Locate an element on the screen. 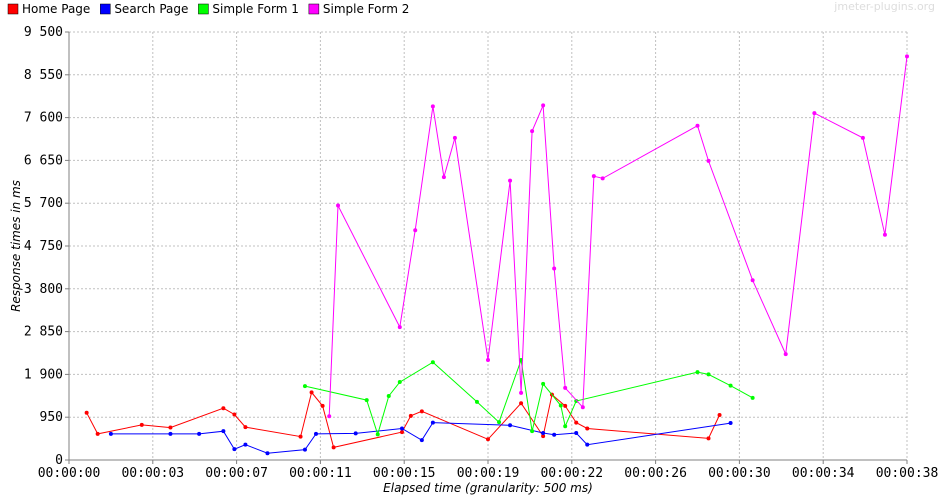 This screenshot has height=500, width=940. x-tick-label: 00:00:38 is located at coordinates (907, 473).